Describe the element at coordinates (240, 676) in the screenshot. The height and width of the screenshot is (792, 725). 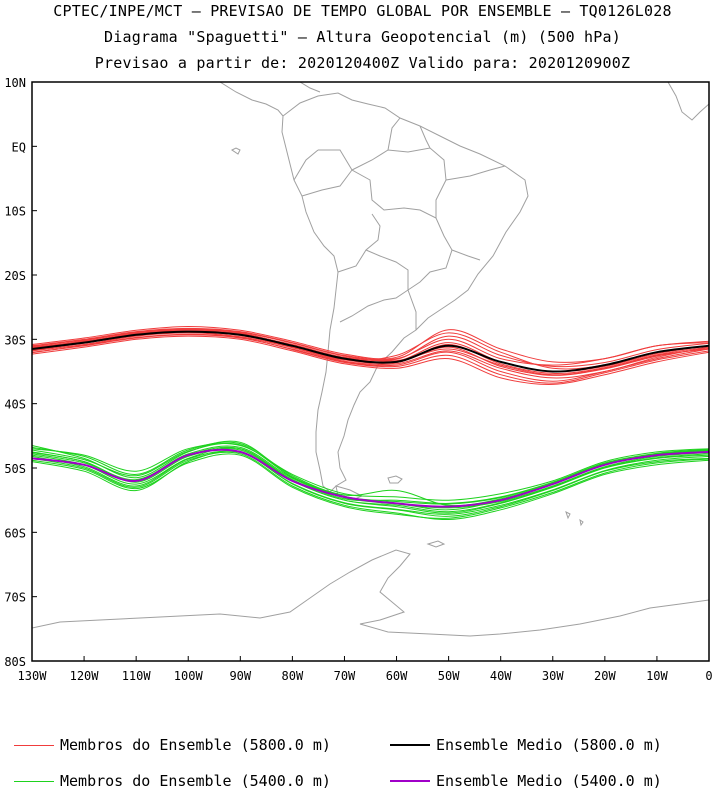
I see `x-tick-label: 90W` at that location.